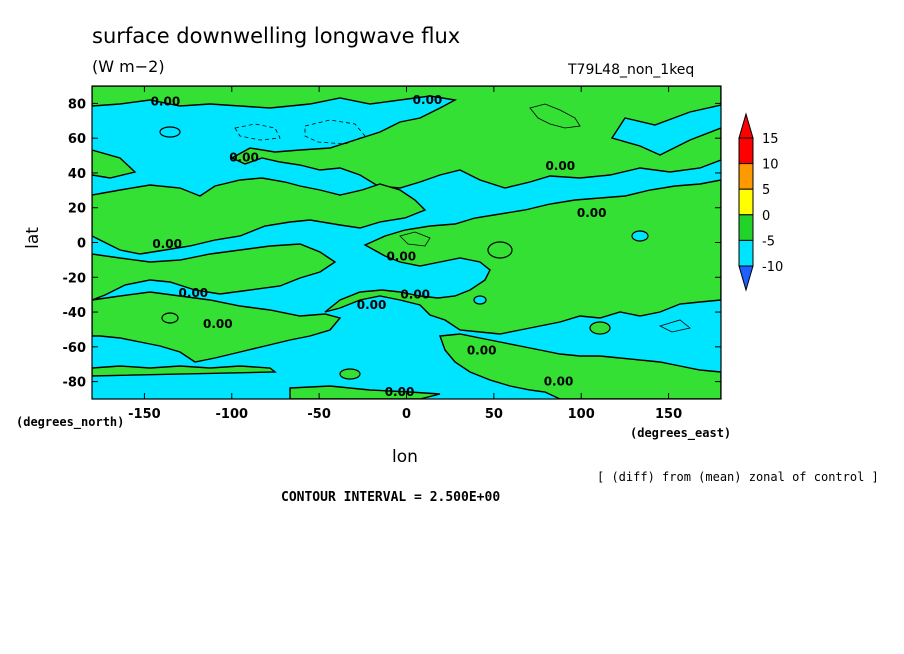 Image resolution: width=904 pixels, height=654 pixels. I want to click on positive-region-west, so click(259, 216).